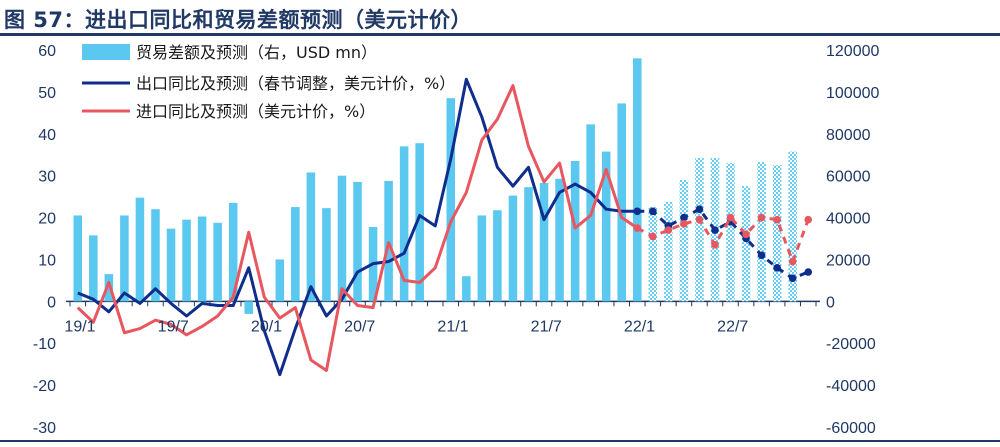  What do you see at coordinates (639, 326) in the screenshot?
I see `x-tick-label: 22/1` at bounding box center [639, 326].